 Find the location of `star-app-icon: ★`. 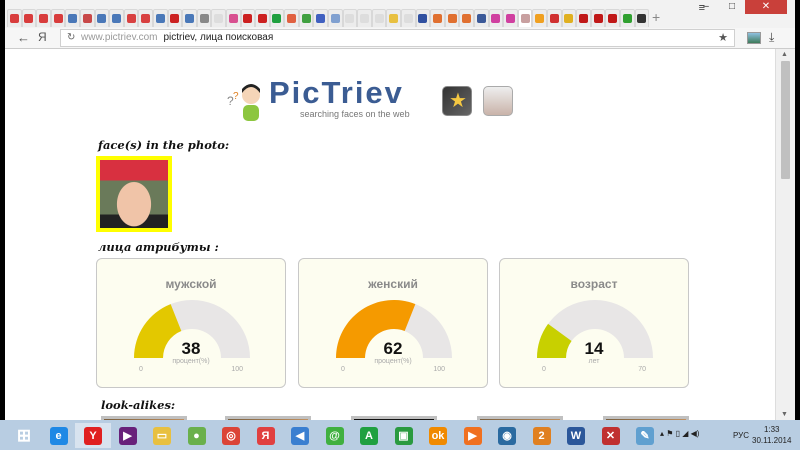

star-app-icon: ★ is located at coordinates (457, 101).